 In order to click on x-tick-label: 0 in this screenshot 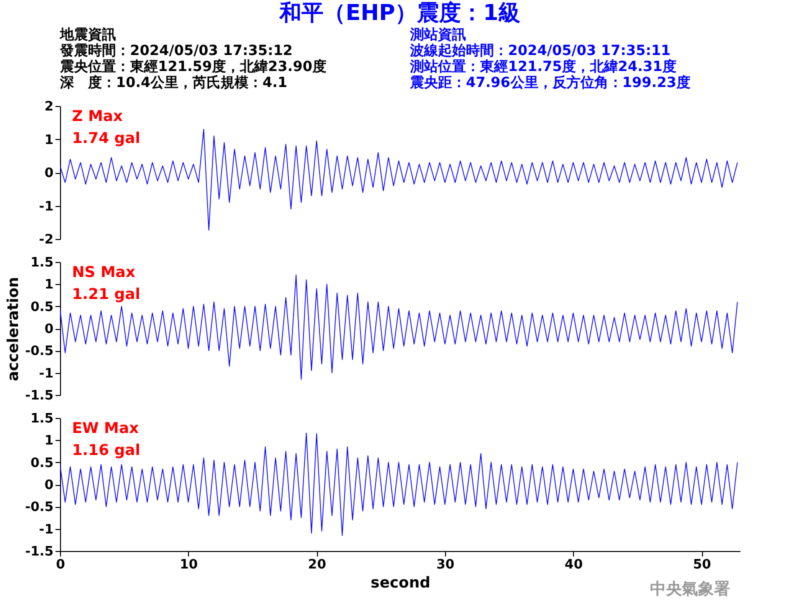, I will do `click(61, 565)`.